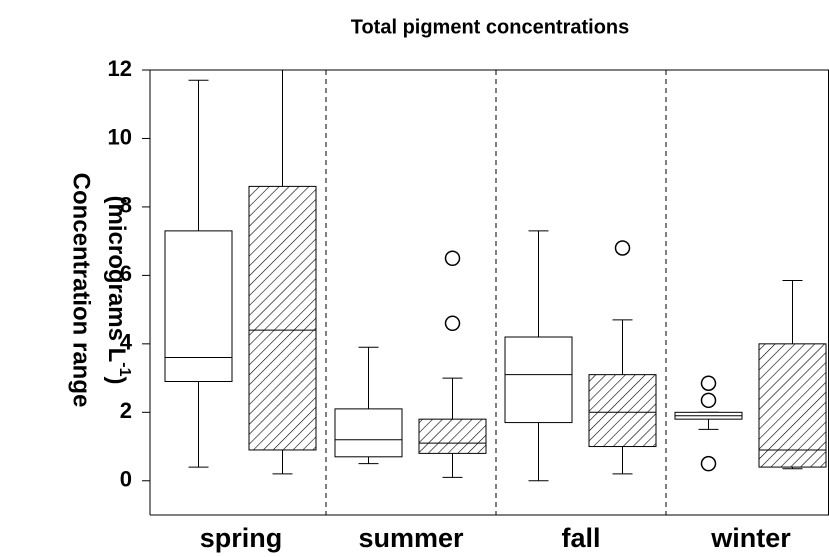  Describe the element at coordinates (100, 290) in the screenshot. I see `y-axis-label: Concentration range (micrograms L-1)` at that location.